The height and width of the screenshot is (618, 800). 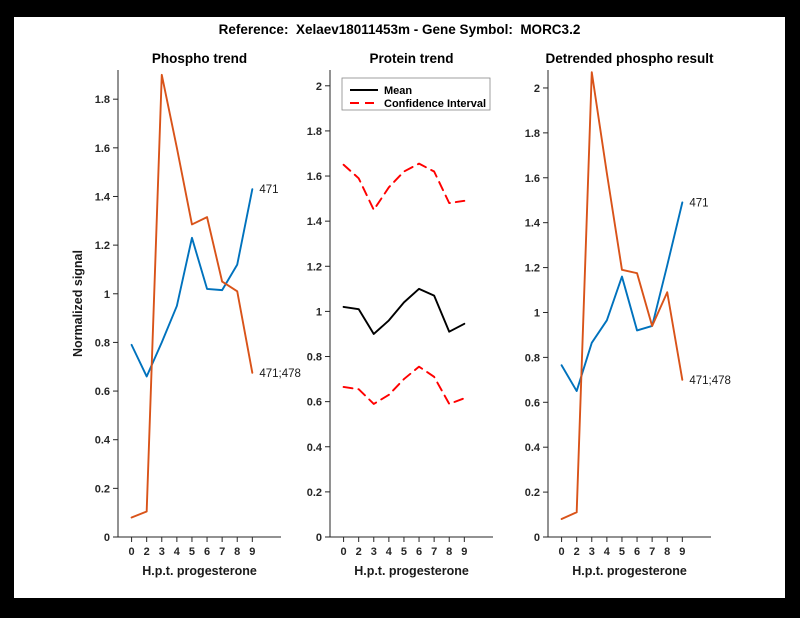 I want to click on series-line-mean, so click(x=404, y=311).